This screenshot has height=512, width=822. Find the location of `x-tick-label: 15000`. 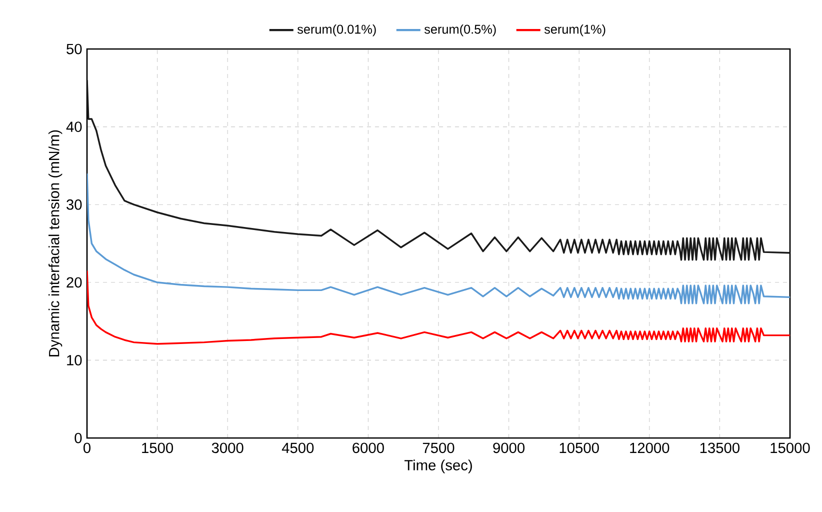

x-tick-label: 15000 is located at coordinates (790, 448).